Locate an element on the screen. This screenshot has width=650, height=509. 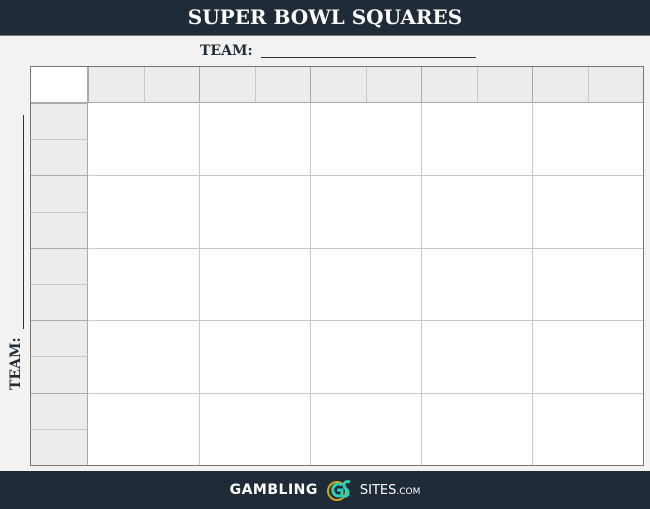
brand-right: SITES.COM is located at coordinates (390, 490).